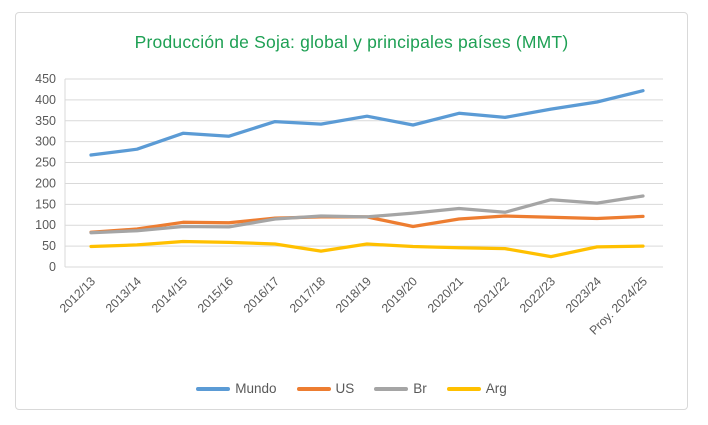  Describe the element at coordinates (45, 225) in the screenshot. I see `y-axis-tick-label: 100` at that location.